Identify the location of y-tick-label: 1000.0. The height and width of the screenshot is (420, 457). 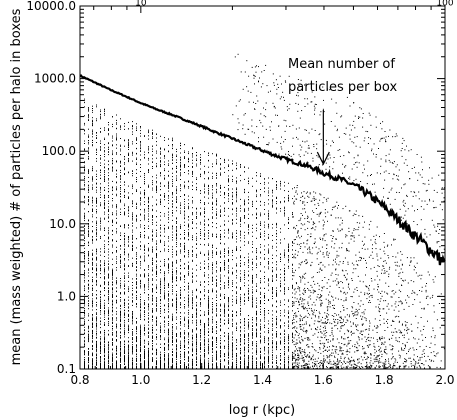
(55, 79).